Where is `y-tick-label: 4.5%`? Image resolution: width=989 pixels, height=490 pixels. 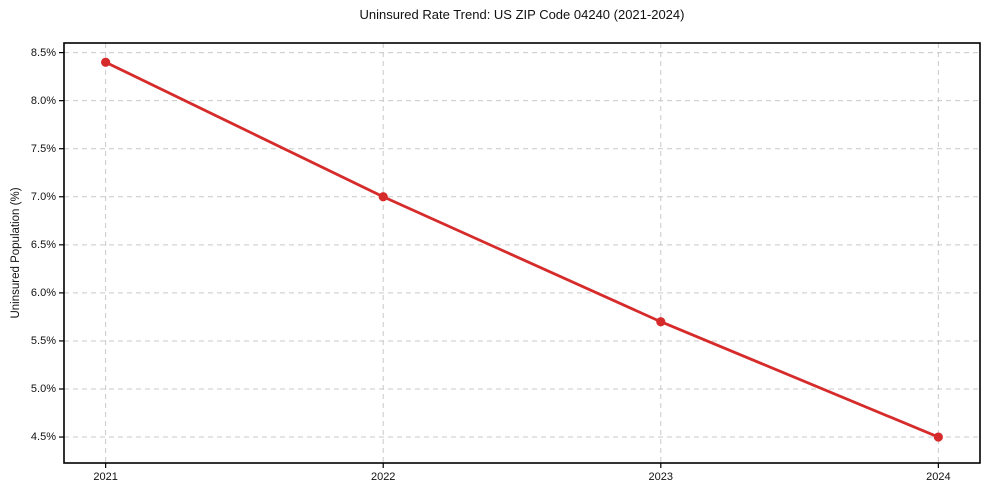 y-tick-label: 4.5% is located at coordinates (43, 437).